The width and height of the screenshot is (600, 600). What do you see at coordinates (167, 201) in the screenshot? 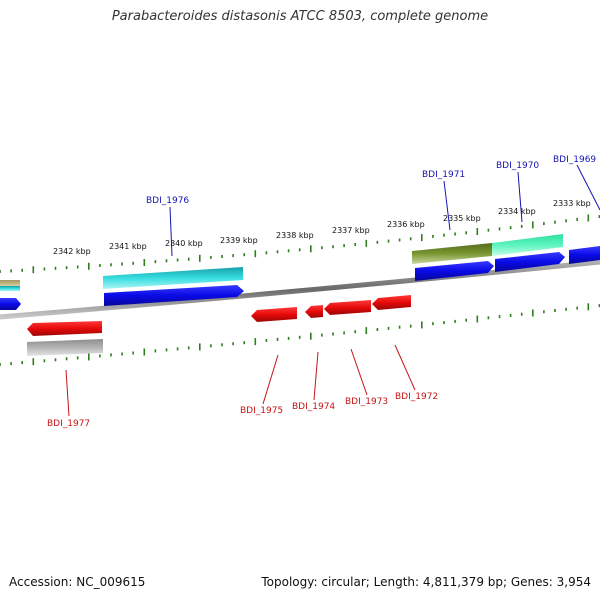
I see `gene-label-BDI_1976: BDI_1976` at bounding box center [167, 201].